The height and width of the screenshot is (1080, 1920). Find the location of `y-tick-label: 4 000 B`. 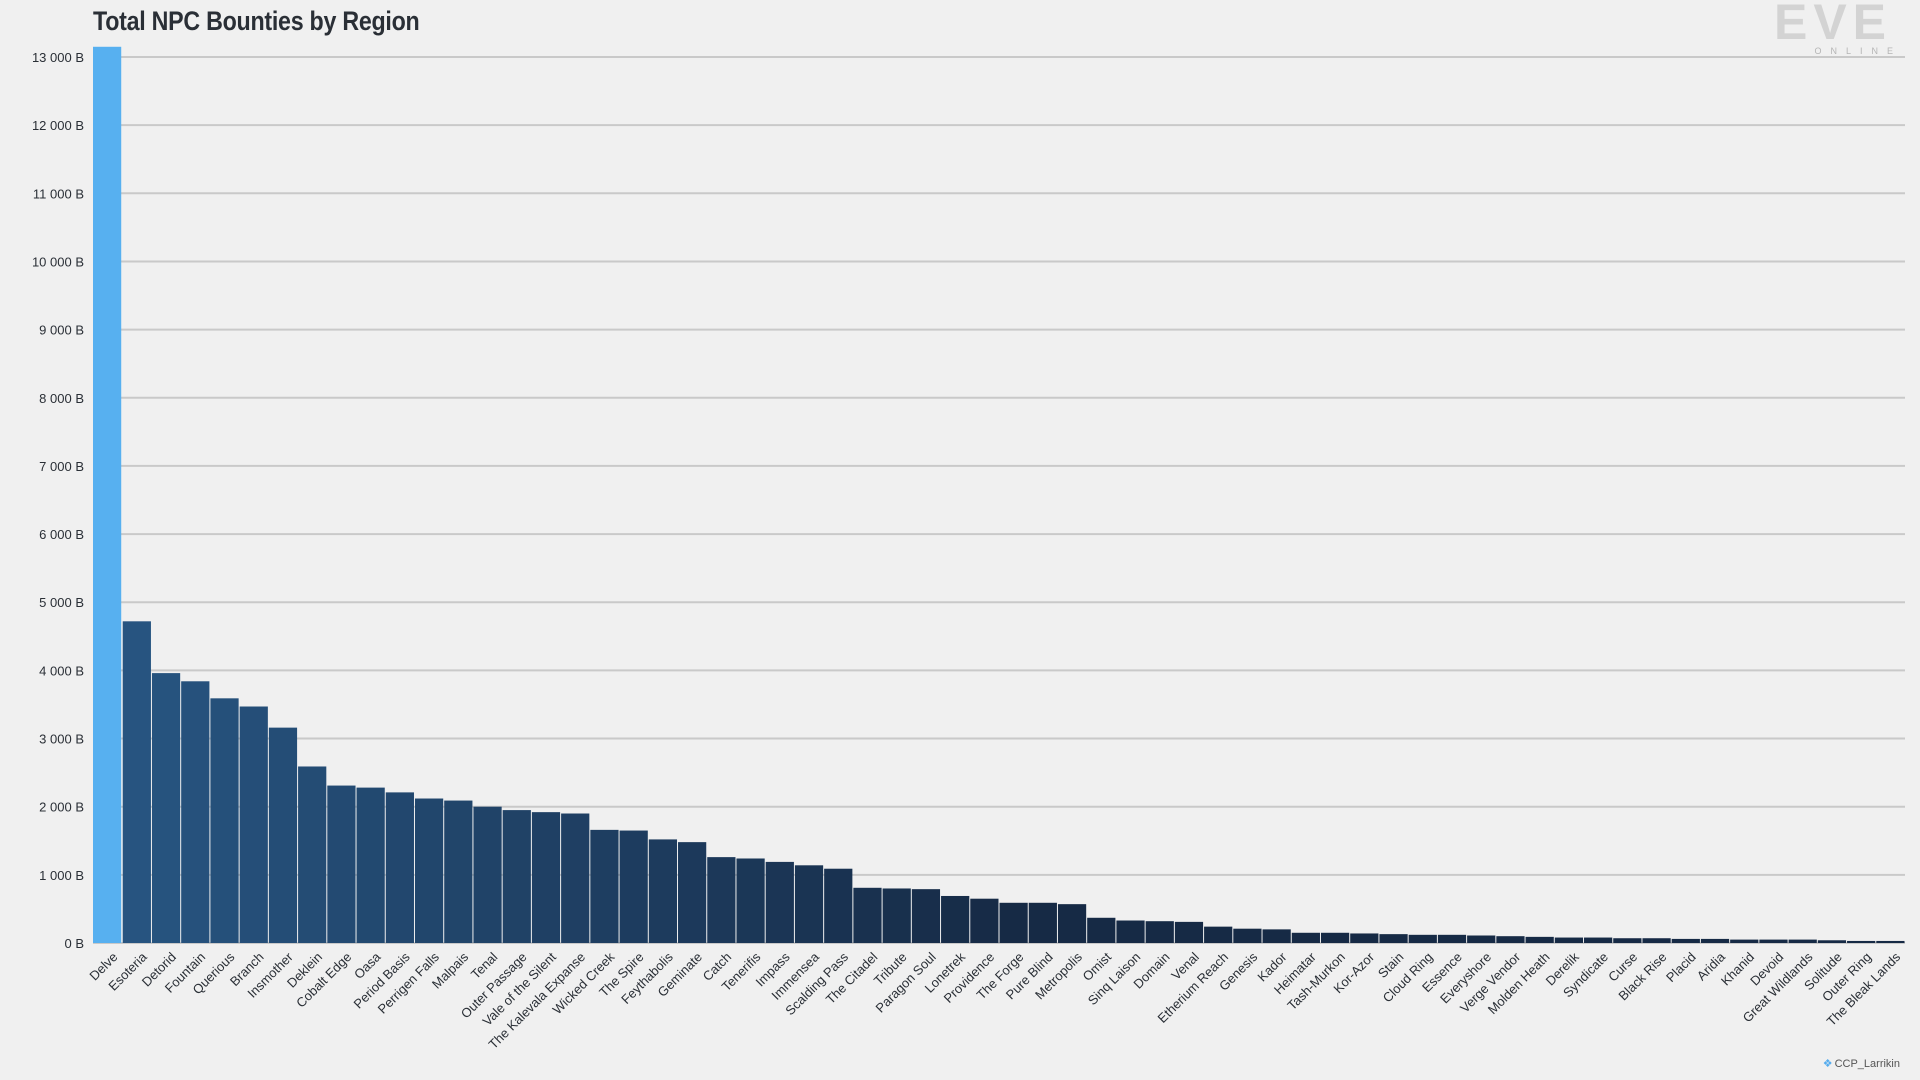

y-tick-label: 4 000 B is located at coordinates (61, 670).